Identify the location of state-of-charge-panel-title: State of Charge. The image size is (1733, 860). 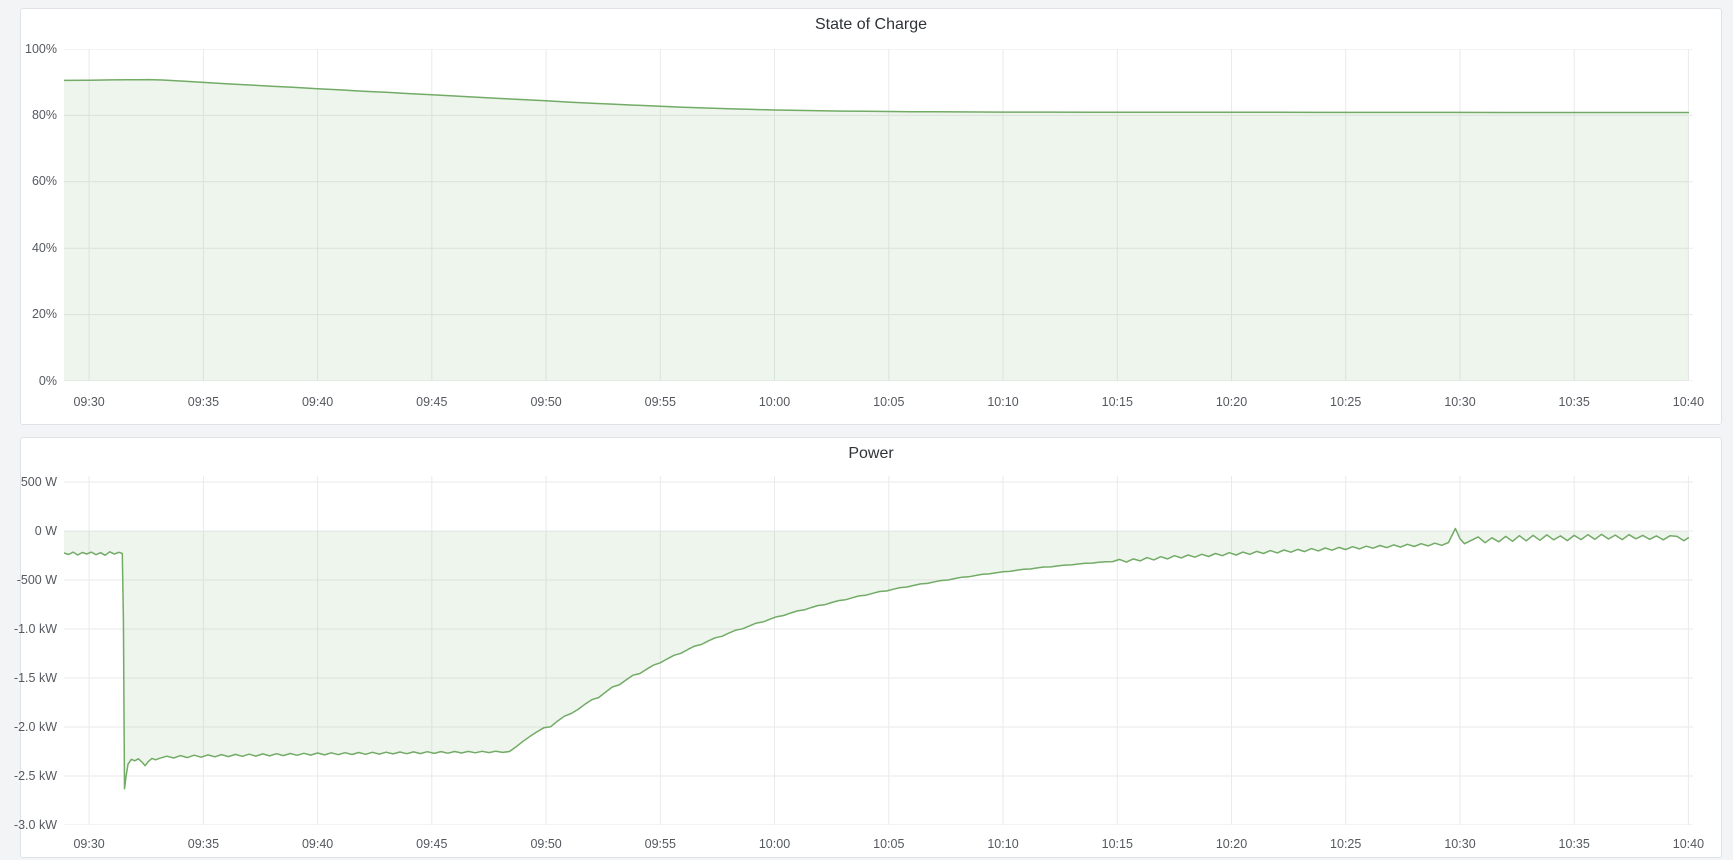
(871, 24).